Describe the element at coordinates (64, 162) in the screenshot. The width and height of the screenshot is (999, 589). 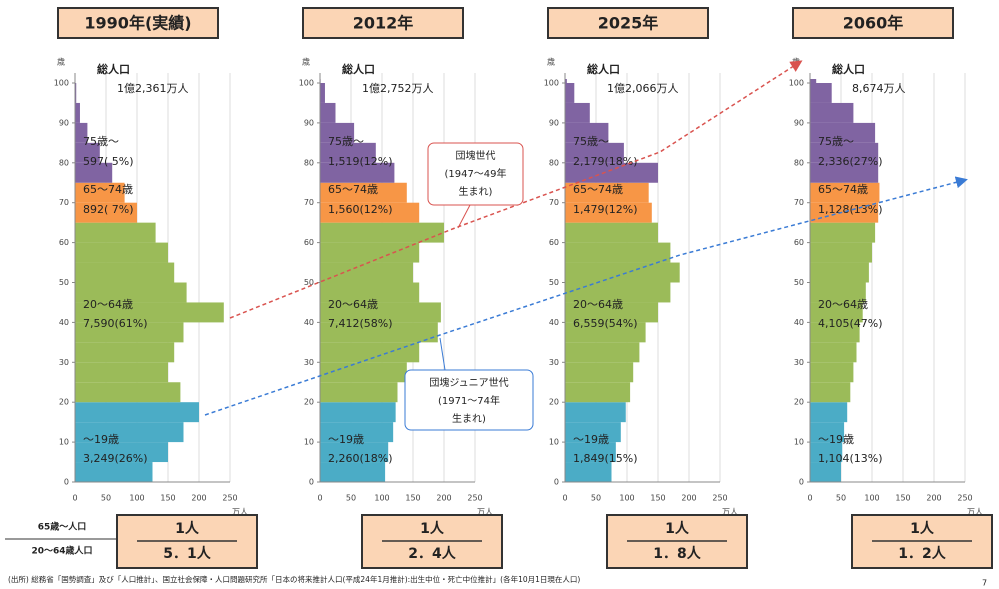
I see `y-tick-label: 80` at that location.